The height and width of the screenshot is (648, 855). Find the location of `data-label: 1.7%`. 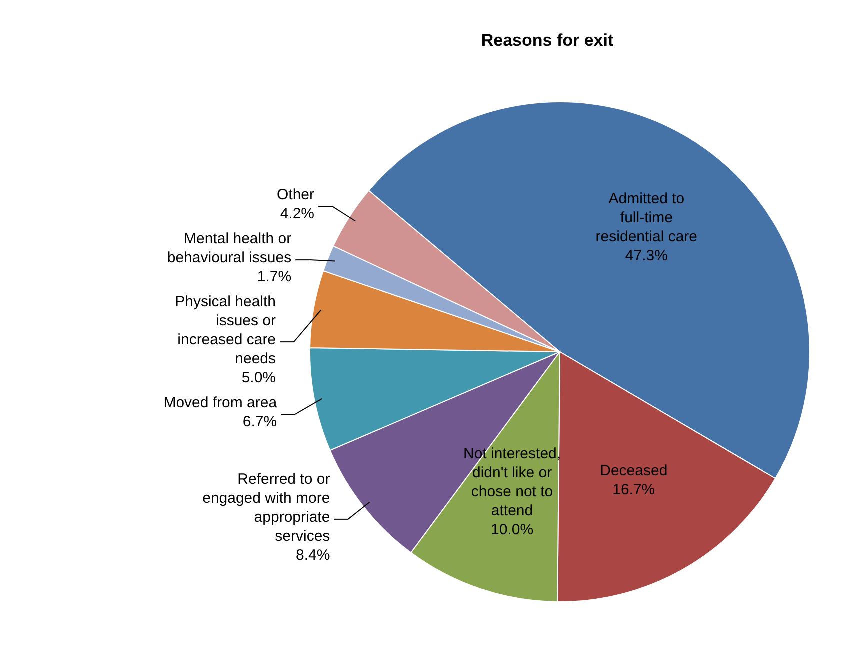

data-label: 1.7% is located at coordinates (274, 277).